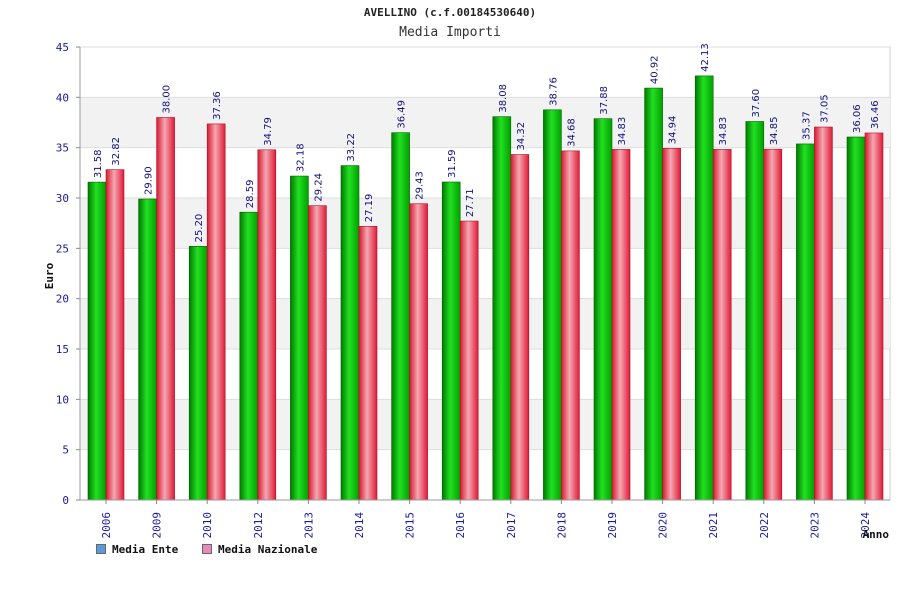 The image size is (900, 600). What do you see at coordinates (157, 525) in the screenshot?
I see `x-tick-label: 2009` at bounding box center [157, 525].